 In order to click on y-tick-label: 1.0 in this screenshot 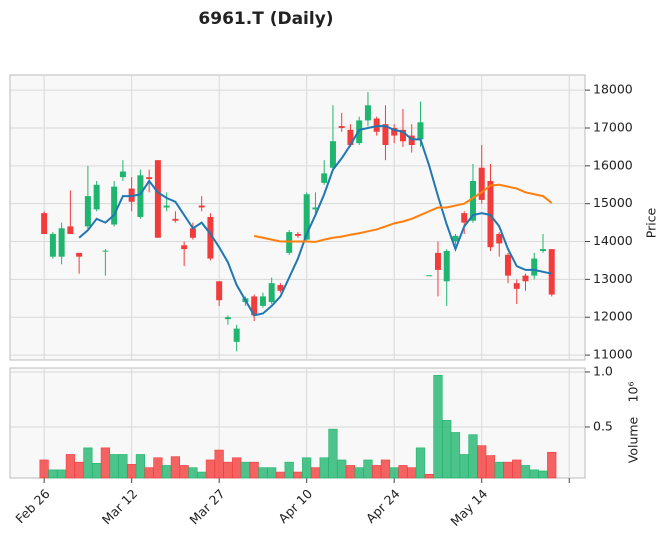, I will do `click(603, 370)`.